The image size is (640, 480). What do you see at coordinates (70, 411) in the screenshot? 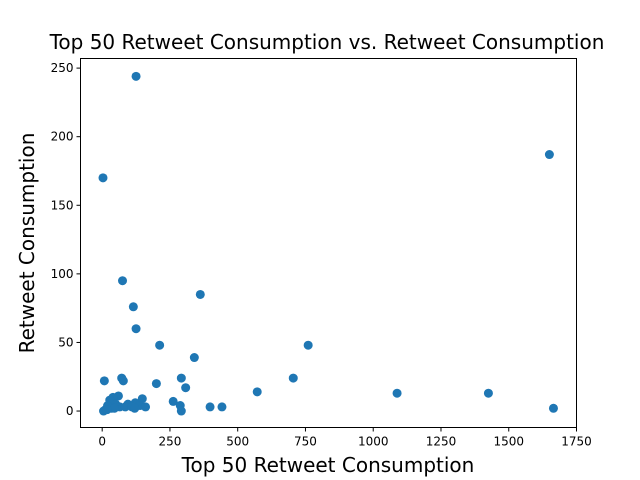
I see `y-tick-label: 0` at bounding box center [70, 411].